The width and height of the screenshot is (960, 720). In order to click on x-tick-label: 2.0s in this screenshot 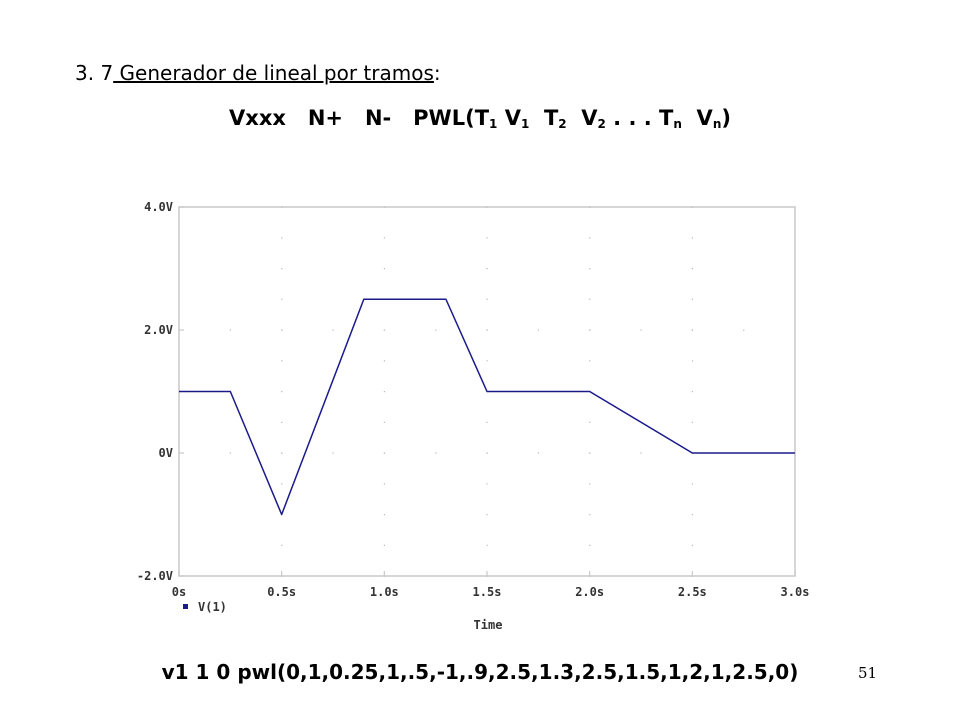, I will do `click(589, 592)`.